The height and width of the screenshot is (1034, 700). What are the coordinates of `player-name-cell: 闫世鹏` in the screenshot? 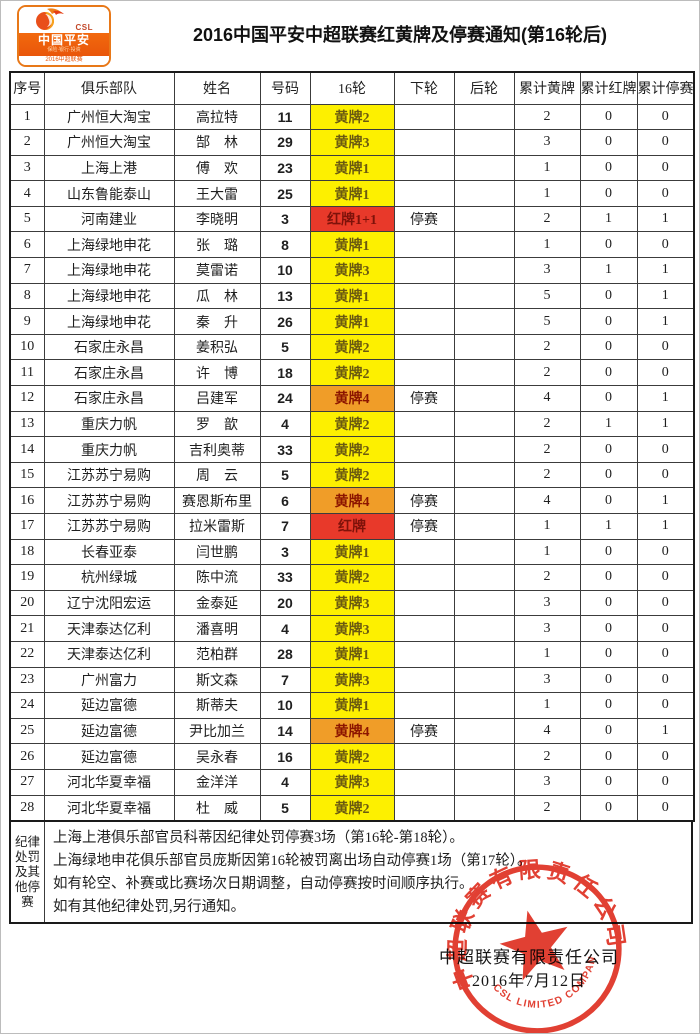 It's located at (217, 552).